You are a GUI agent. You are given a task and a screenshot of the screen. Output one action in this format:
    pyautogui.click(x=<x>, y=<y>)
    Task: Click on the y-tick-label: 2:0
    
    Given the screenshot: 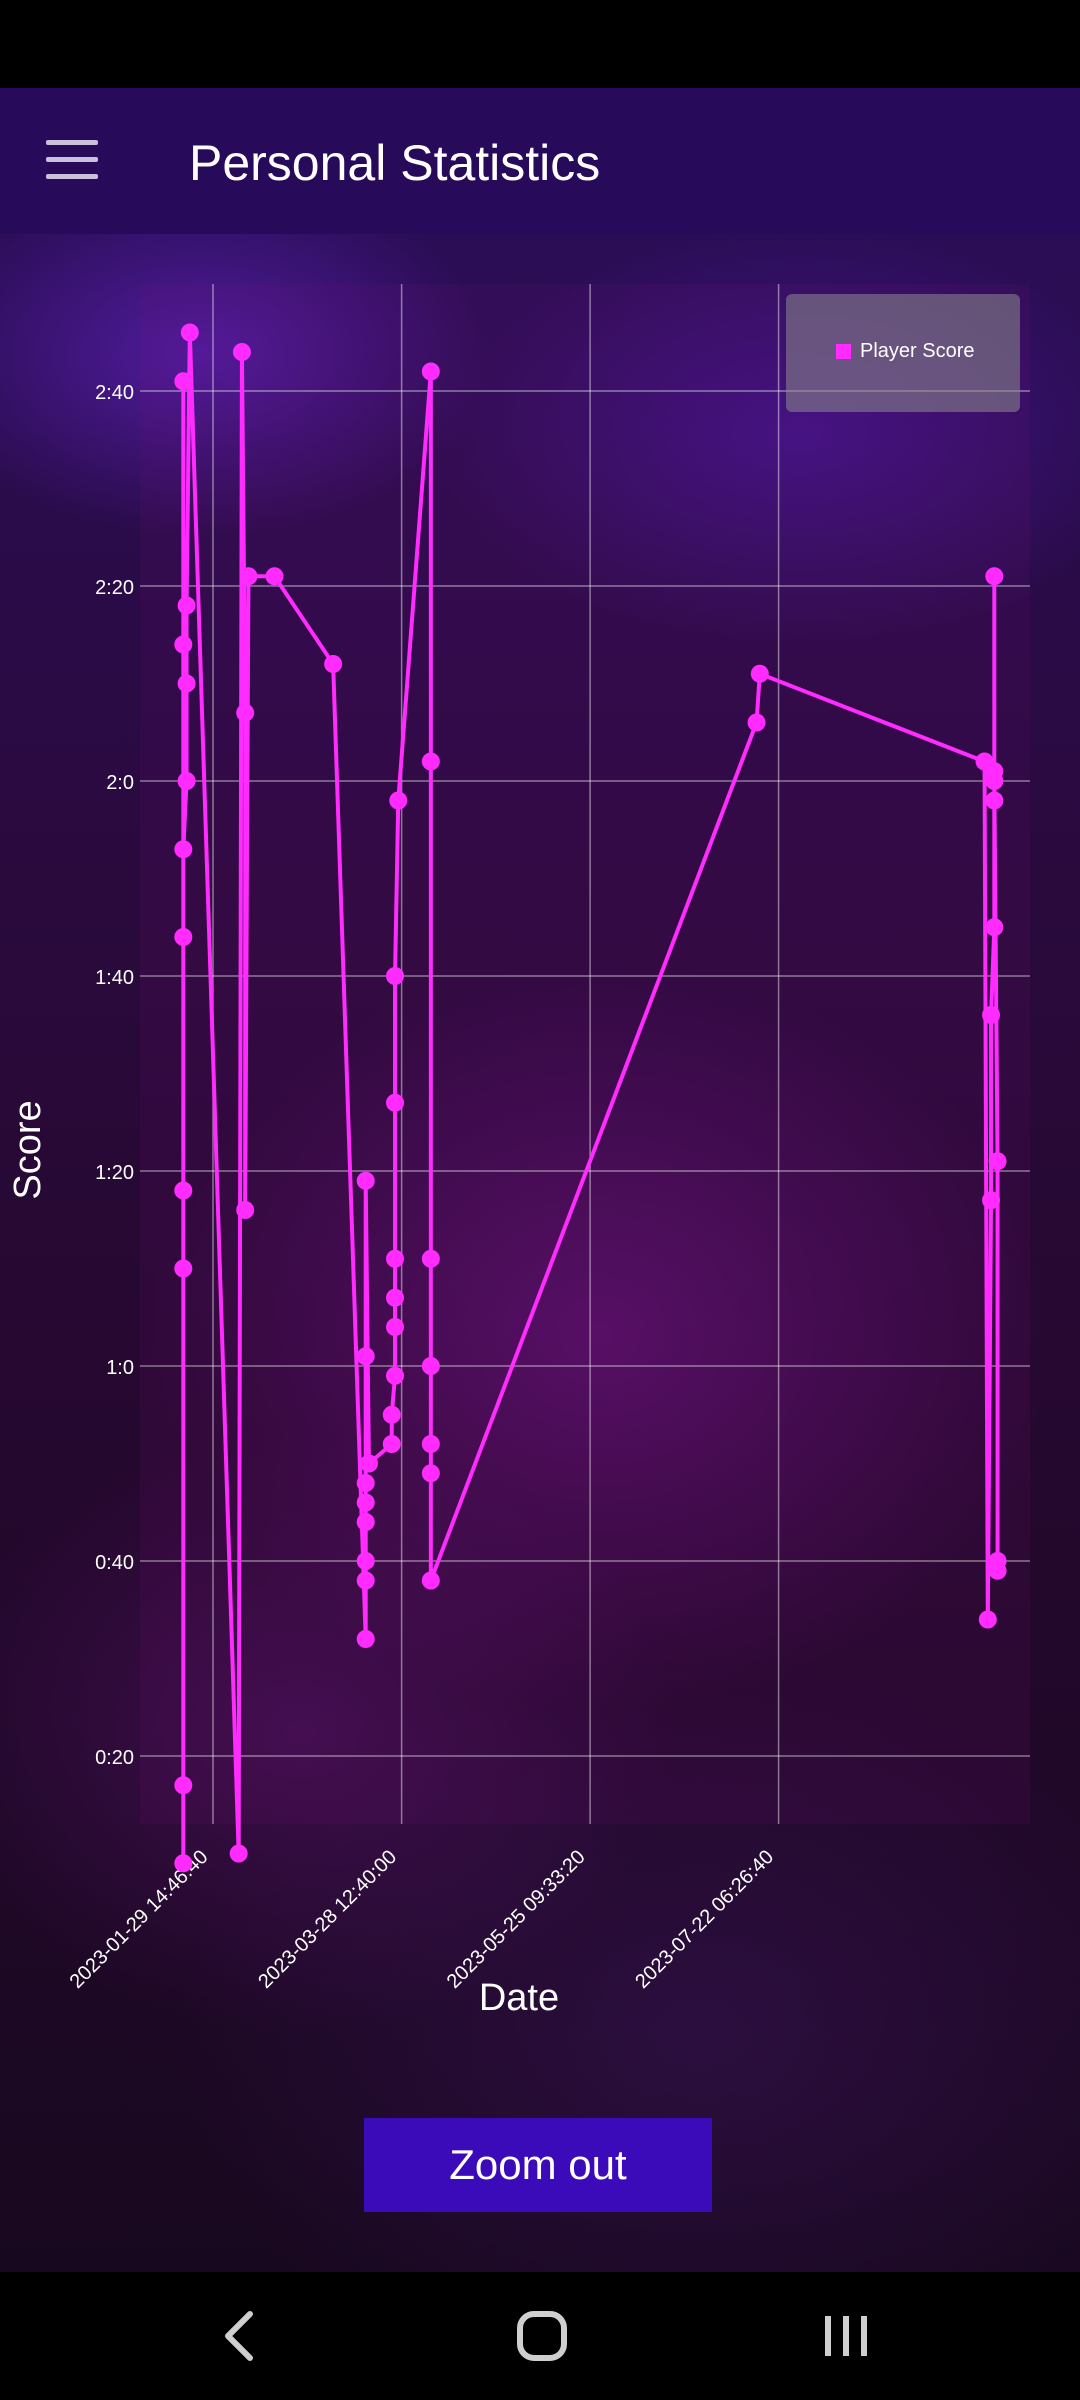 What is the action you would take?
    pyautogui.click(x=120, y=783)
    